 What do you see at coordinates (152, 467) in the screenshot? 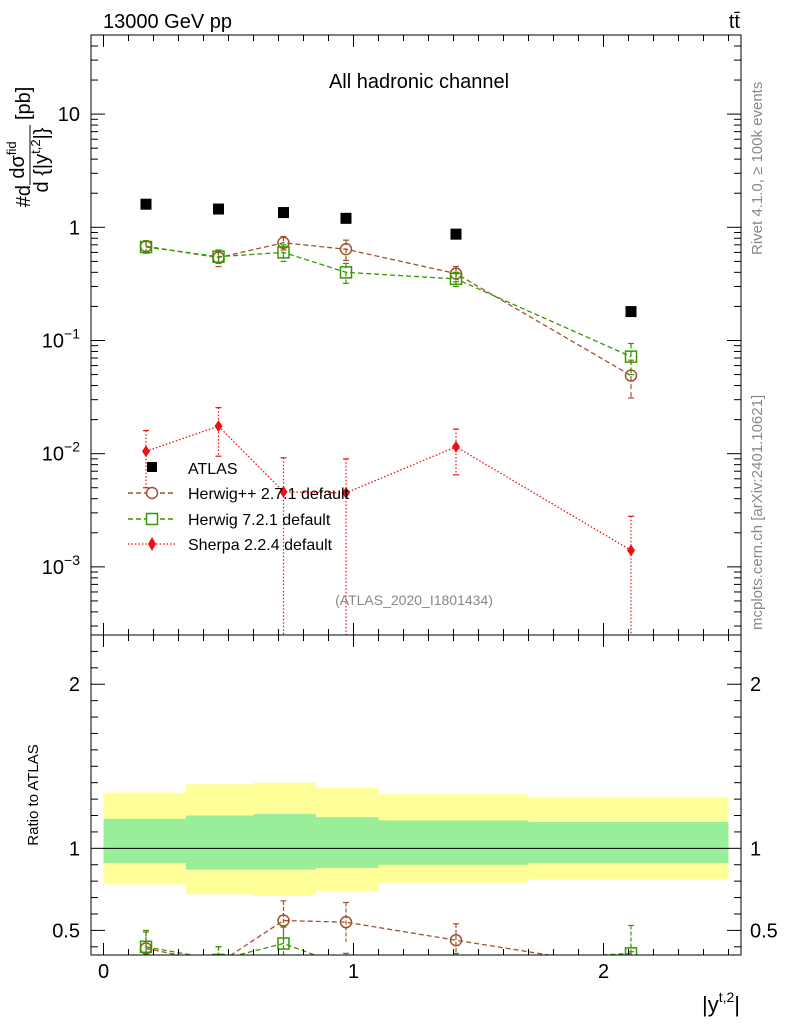
I see `legend-atlas-marker` at bounding box center [152, 467].